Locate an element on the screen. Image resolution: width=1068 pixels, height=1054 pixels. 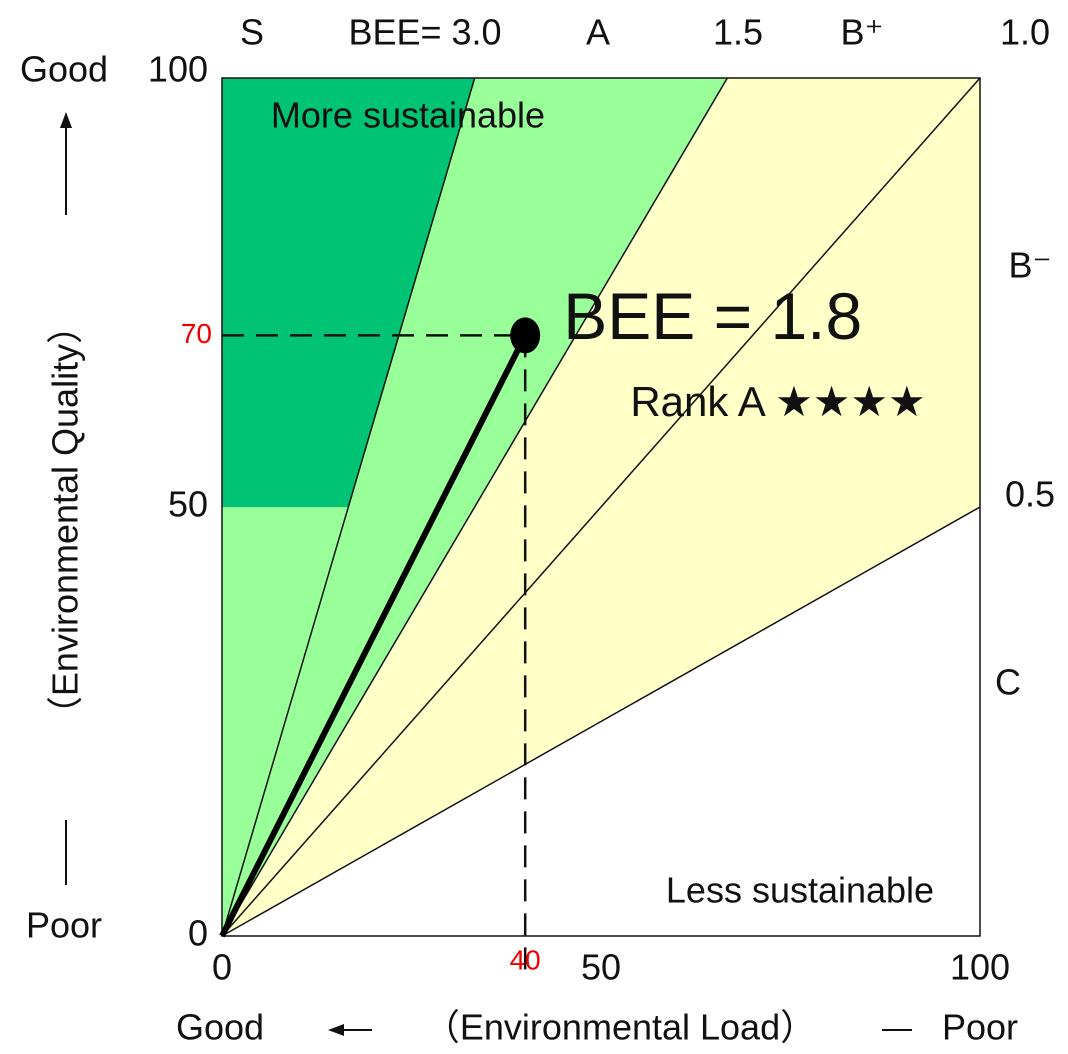
y-tick-label: 100 is located at coordinates (178, 69).